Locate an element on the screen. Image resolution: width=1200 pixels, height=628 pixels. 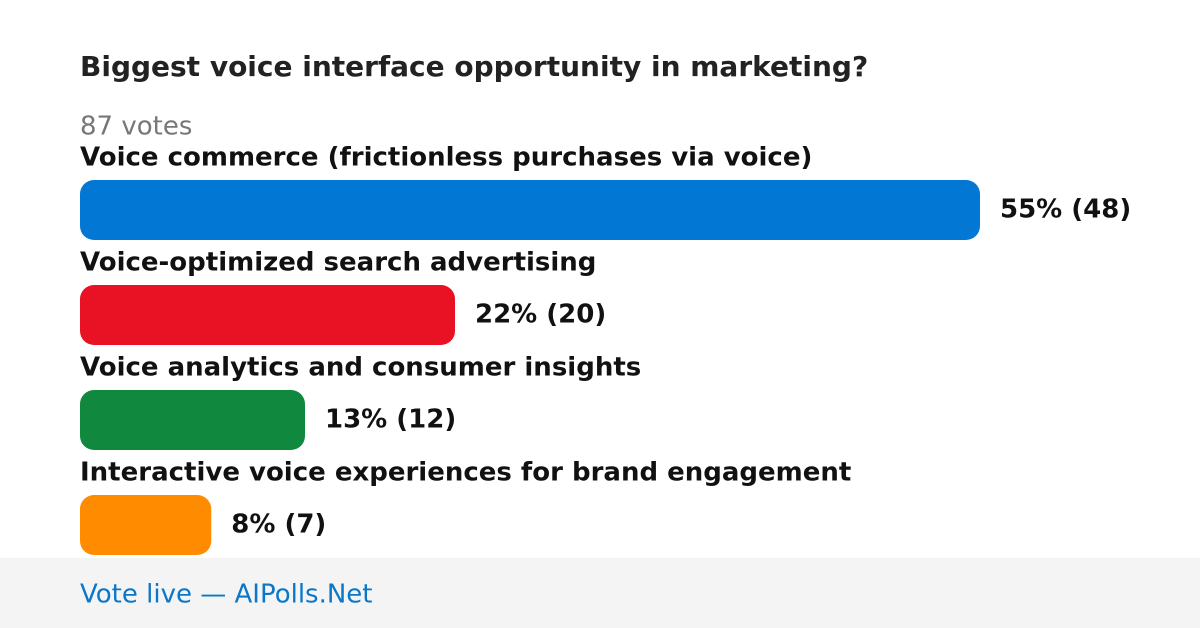
result-label: 22% (20) is located at coordinates (540, 315).